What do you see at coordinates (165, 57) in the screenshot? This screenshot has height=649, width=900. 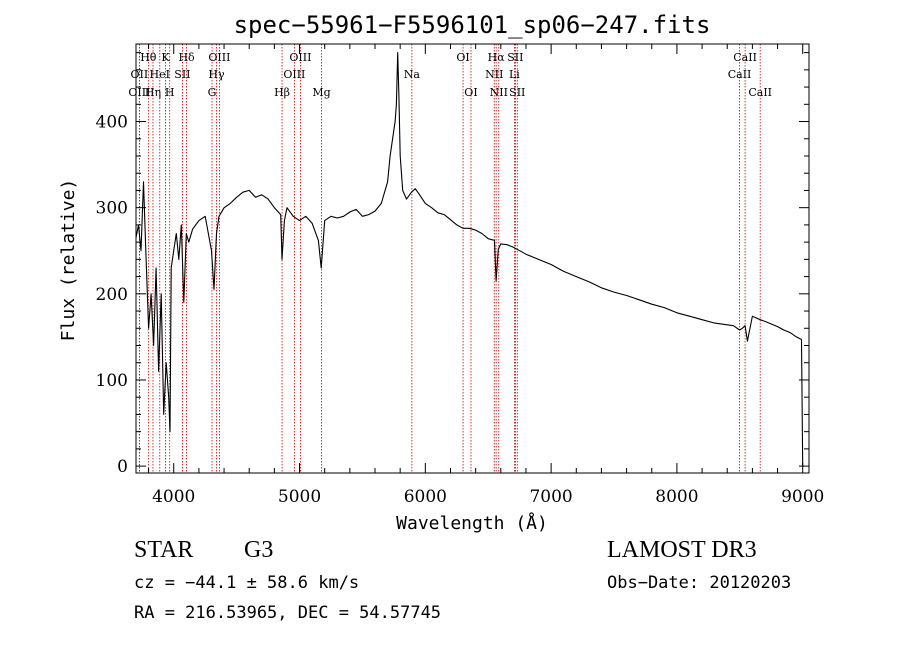 I see `line-marker-label: K` at bounding box center [165, 57].